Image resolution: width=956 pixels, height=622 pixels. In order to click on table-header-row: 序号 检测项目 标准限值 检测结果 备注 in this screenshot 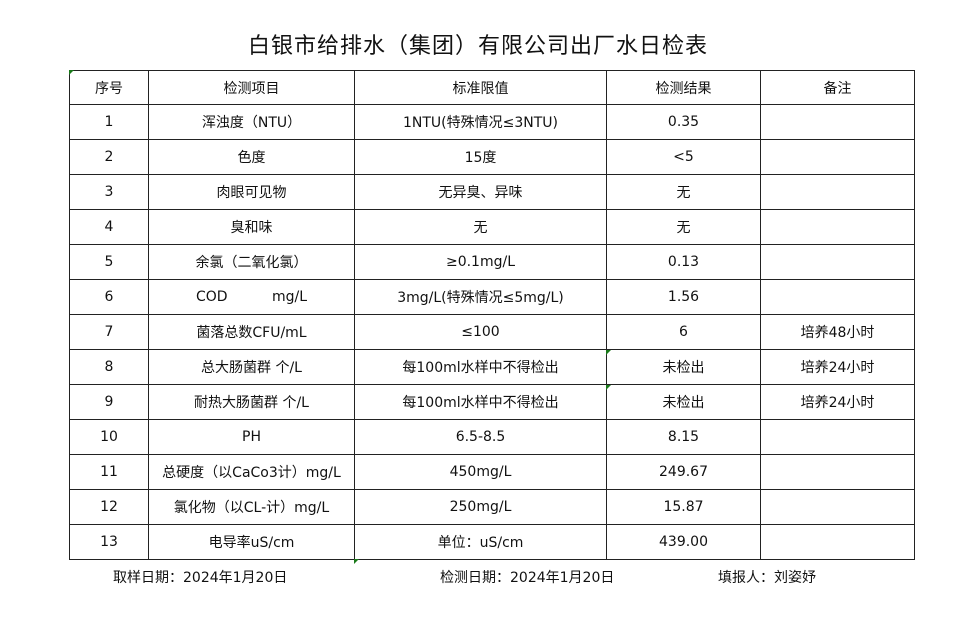, I will do `click(492, 87)`.